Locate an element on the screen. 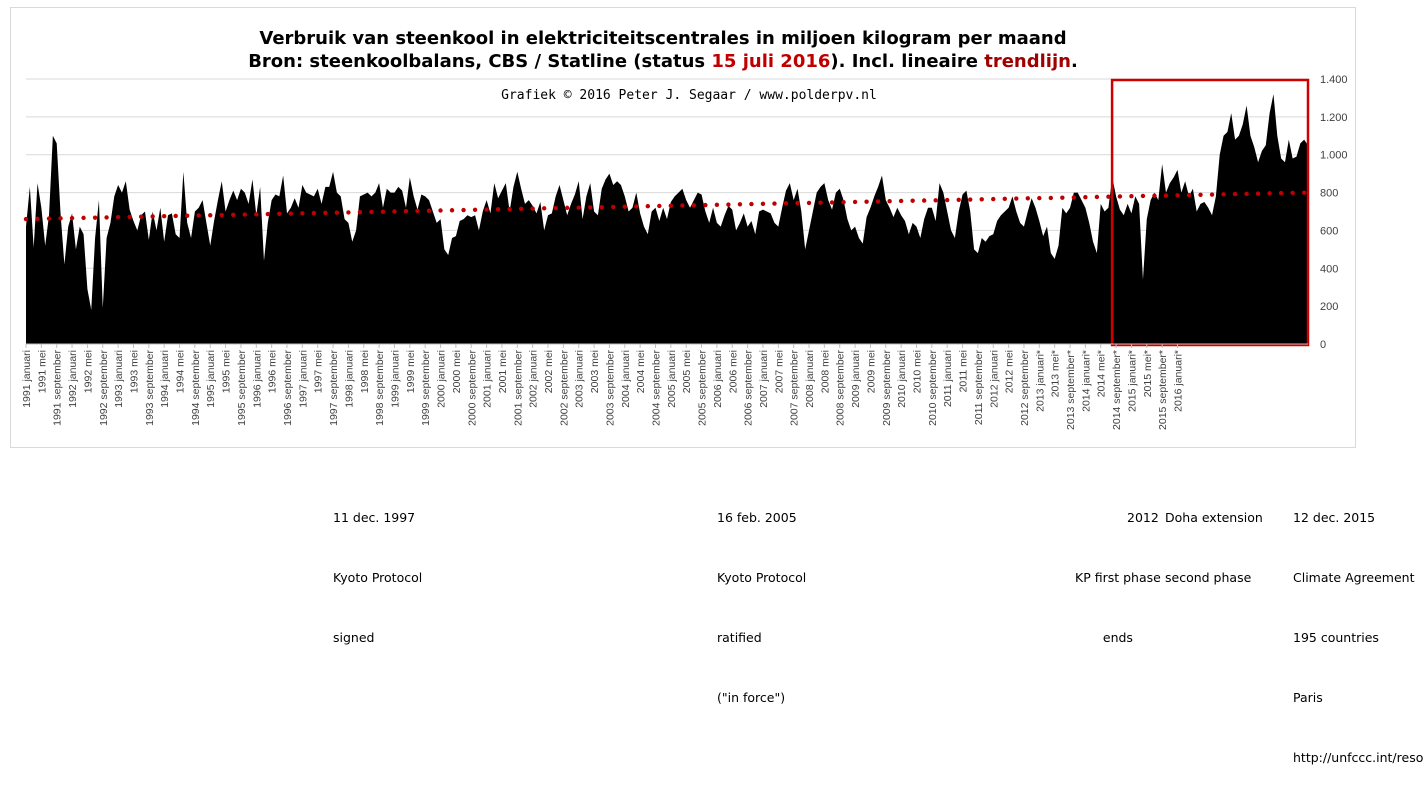 The image size is (1428, 788). y-tick-label: 800 is located at coordinates (1329, 194).